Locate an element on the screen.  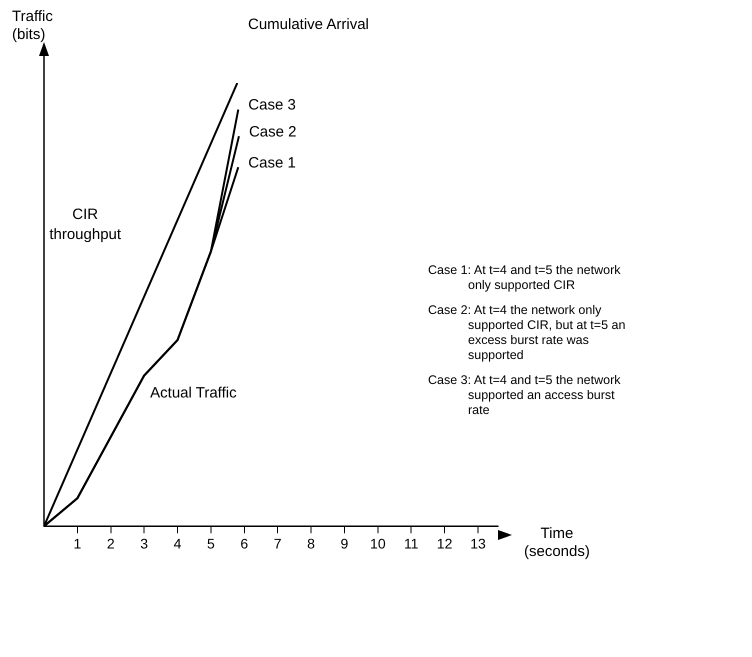
x-tick-label: 8 is located at coordinates (311, 543).